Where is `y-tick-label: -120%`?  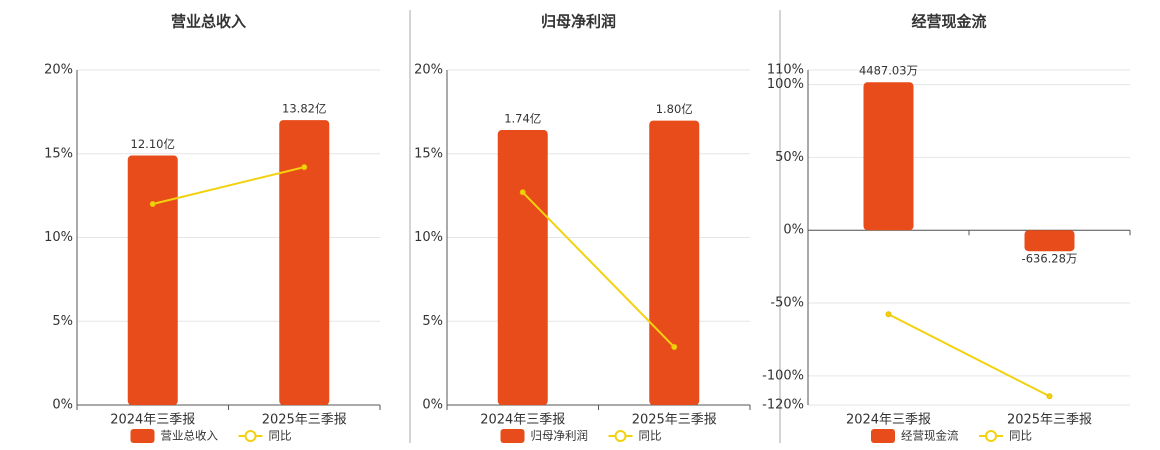
y-tick-label: -120% is located at coordinates (783, 405).